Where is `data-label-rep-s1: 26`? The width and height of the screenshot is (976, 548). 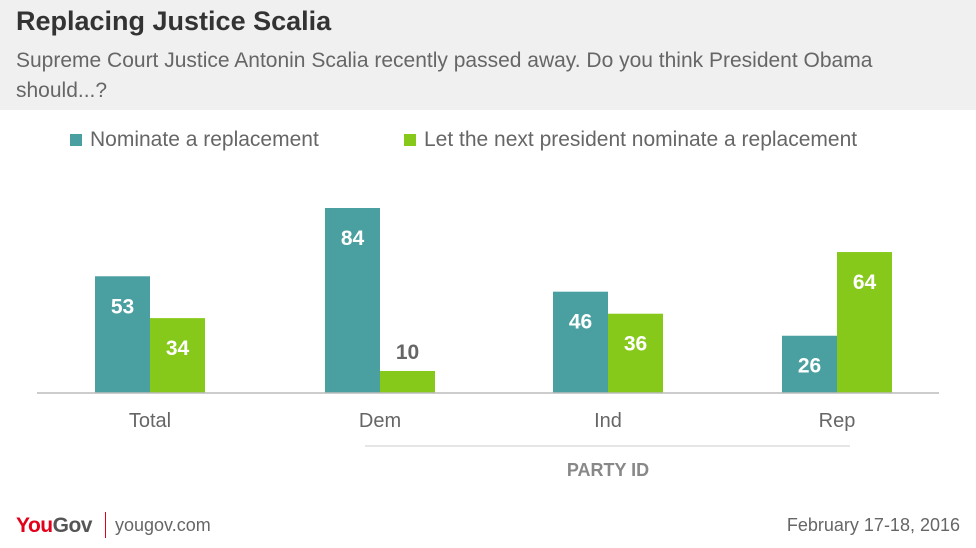 data-label-rep-s1: 26 is located at coordinates (809, 366).